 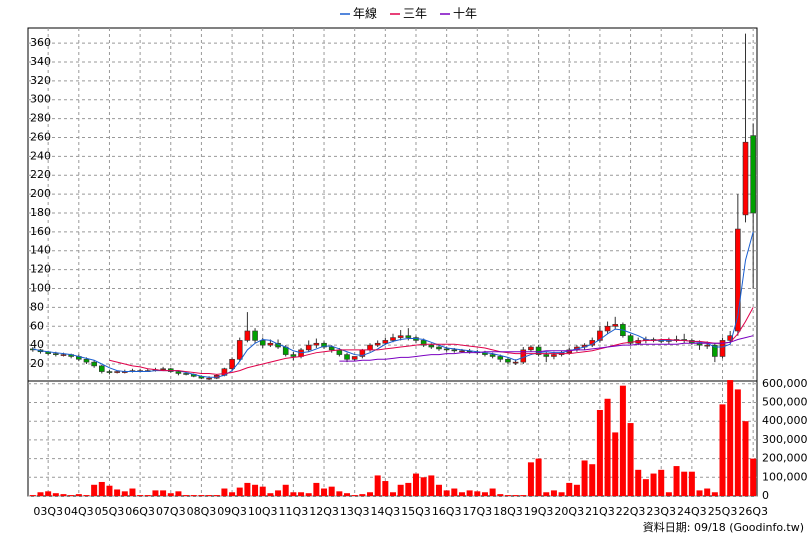 I want to click on y-tick-label: 120, so click(x=40, y=269).